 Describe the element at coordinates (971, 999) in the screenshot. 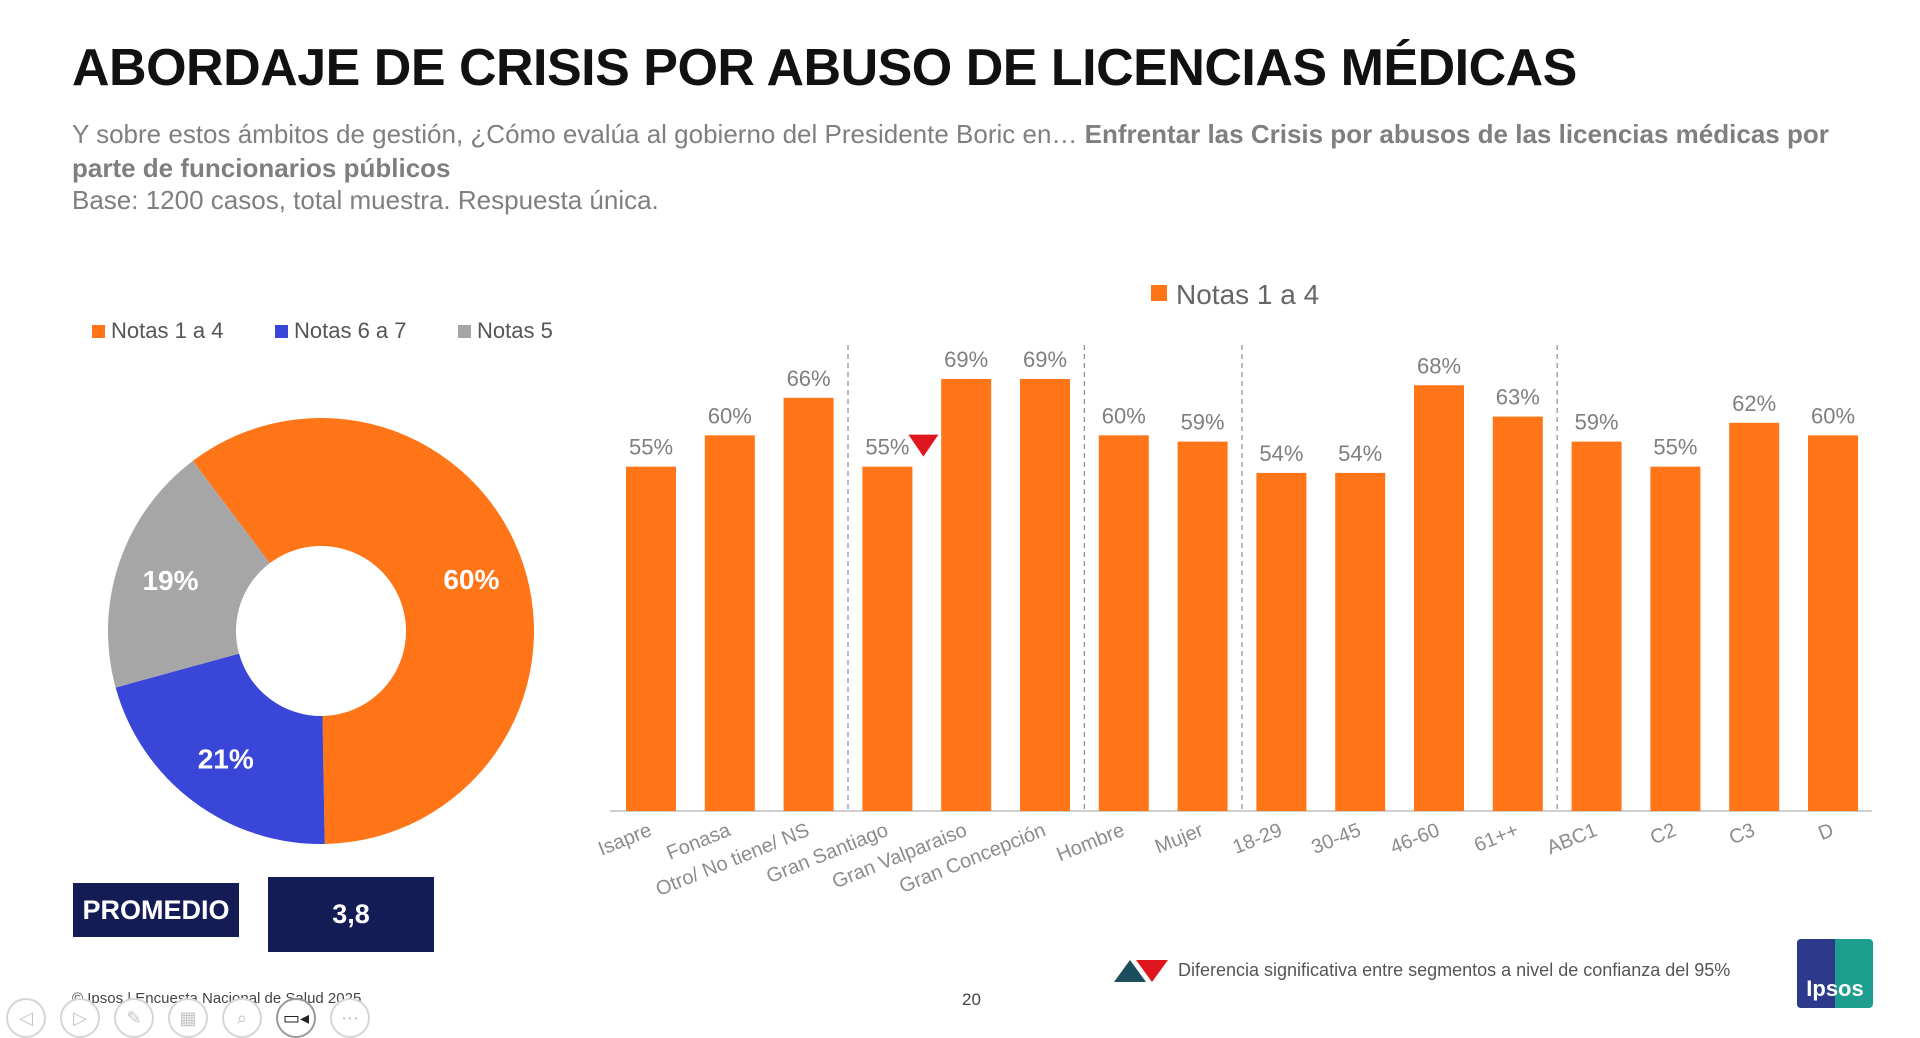

I see `page-number: 20` at that location.